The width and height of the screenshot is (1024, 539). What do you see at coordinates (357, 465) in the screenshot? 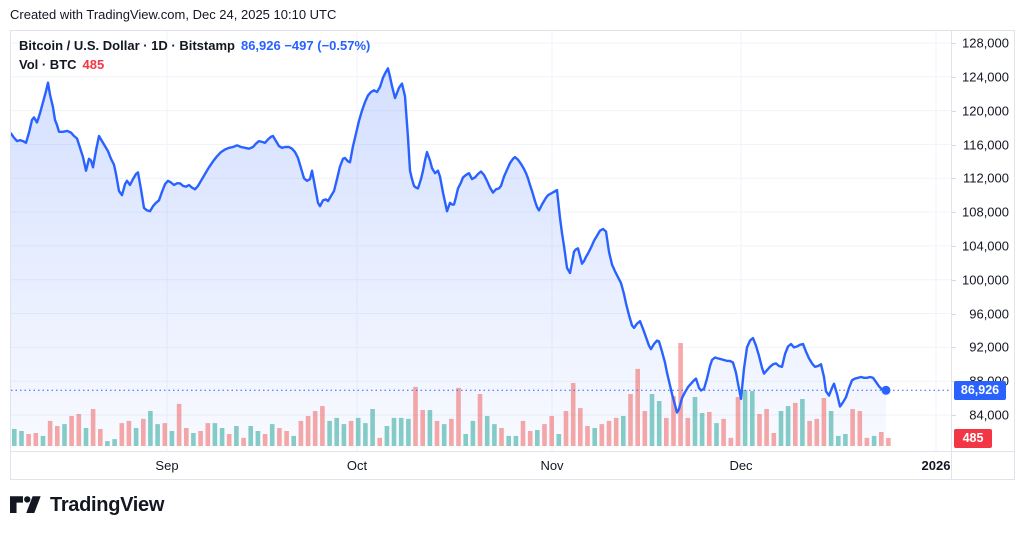
I see `time-scale-month-label: Oct` at bounding box center [357, 465].